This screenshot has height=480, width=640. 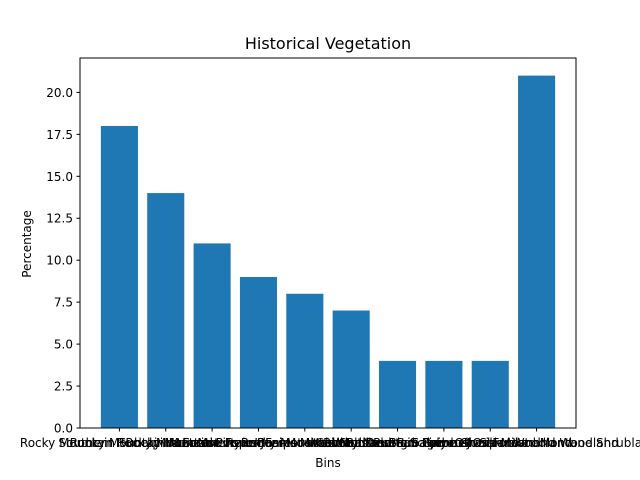 I want to click on y-tick-label: 15.0, so click(x=59, y=177).